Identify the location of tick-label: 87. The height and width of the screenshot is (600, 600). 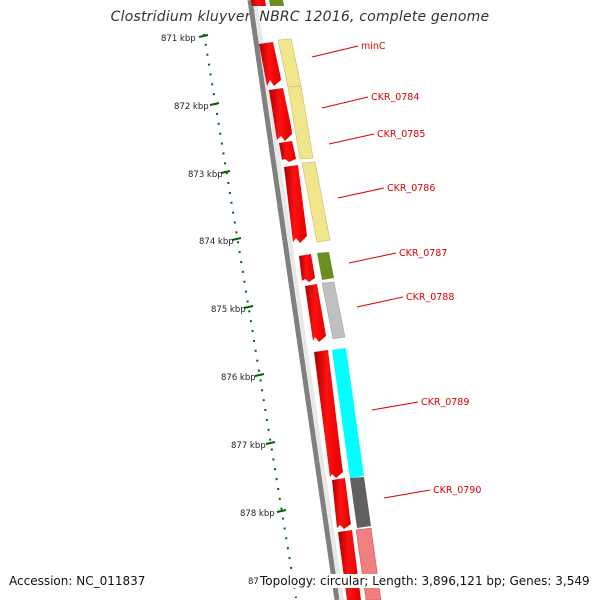
(253, 582).